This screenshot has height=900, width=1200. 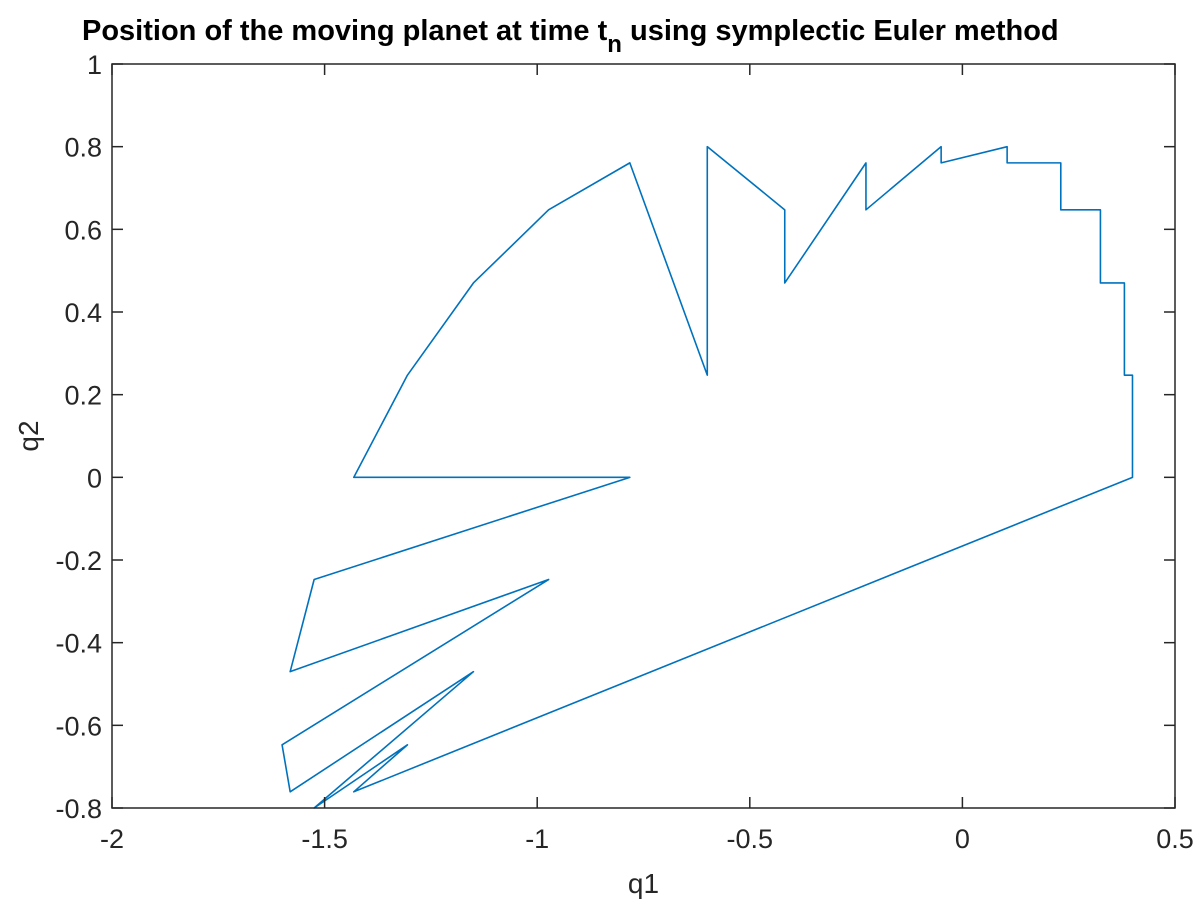 I want to click on y-tick-labels: -0.8 -0.6 -0.4 -0.2 0 0.2 0.4 0.6 0.8 1, so click(x=78, y=437).